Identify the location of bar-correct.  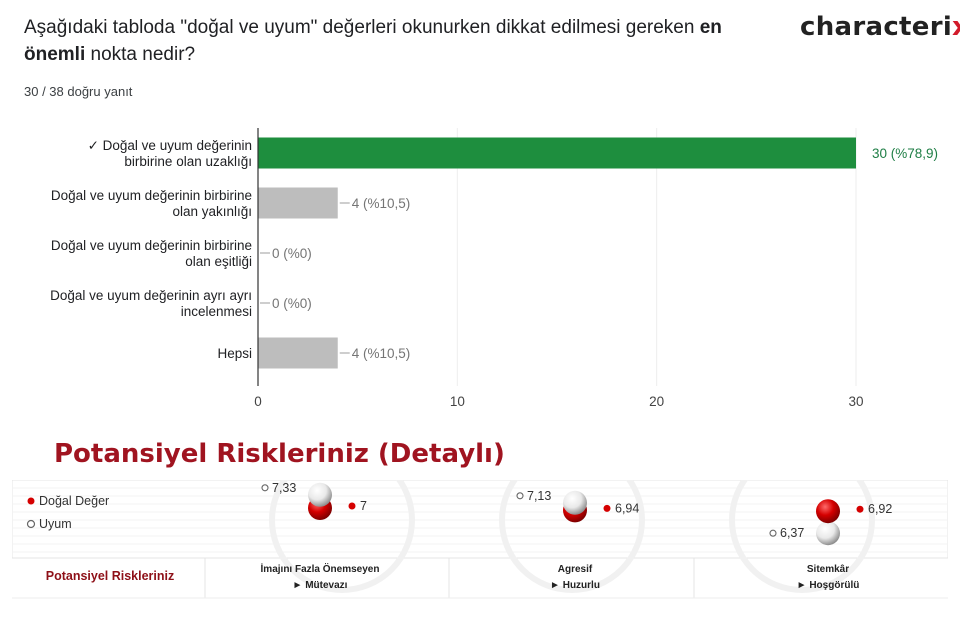
(557, 153).